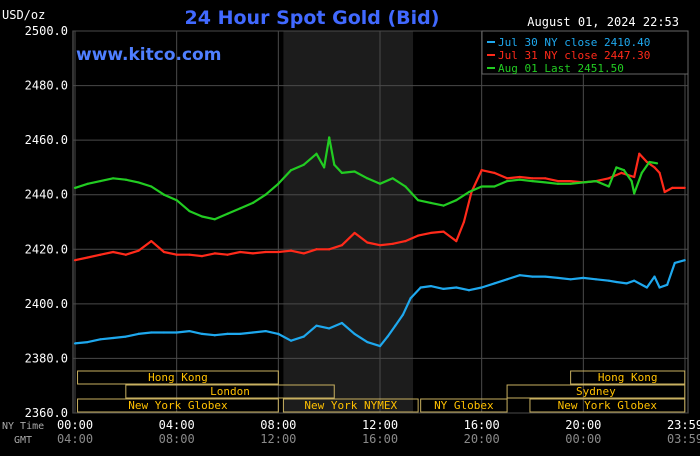 The image size is (700, 456). I want to click on legend-entry: Jul 31 NY close 2447.30, so click(574, 55).